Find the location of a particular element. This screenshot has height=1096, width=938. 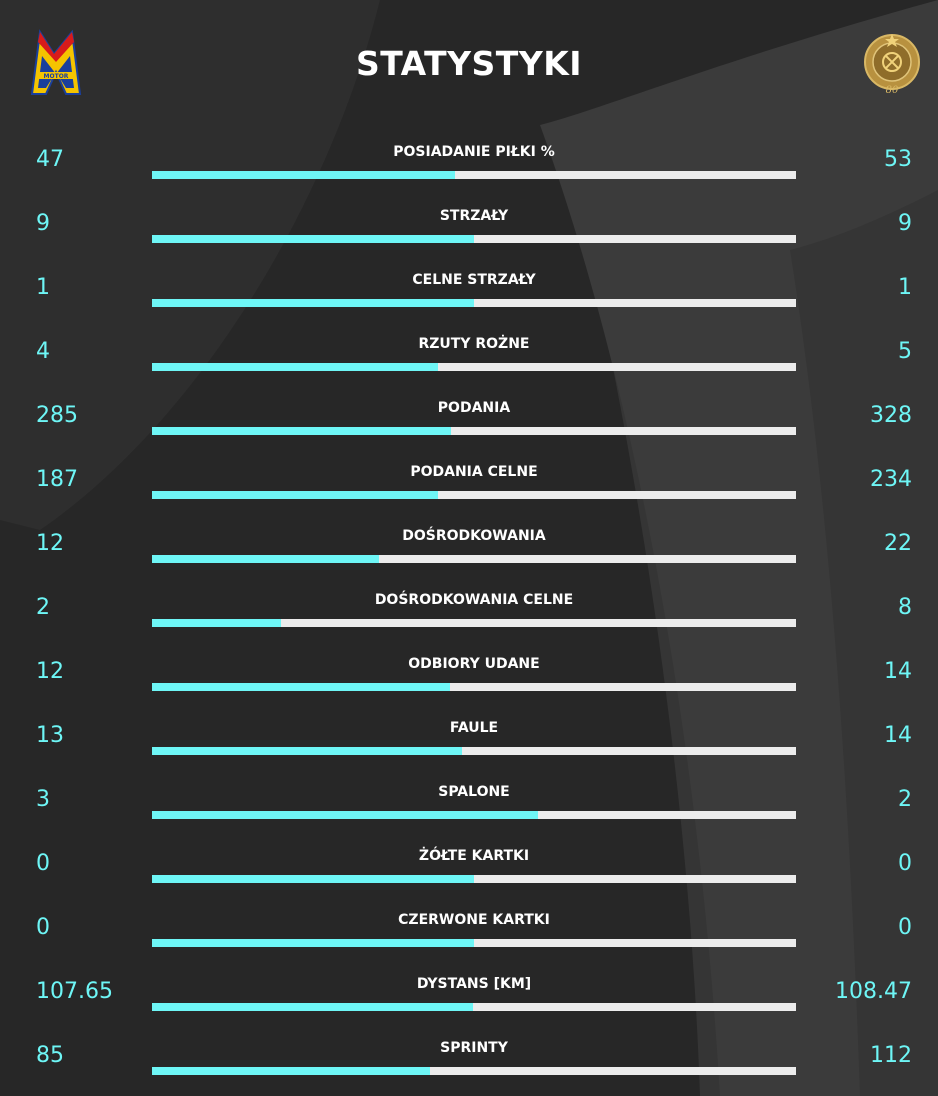

header: MOTOR STATYSTYKI 80 is located at coordinates (469, 65).